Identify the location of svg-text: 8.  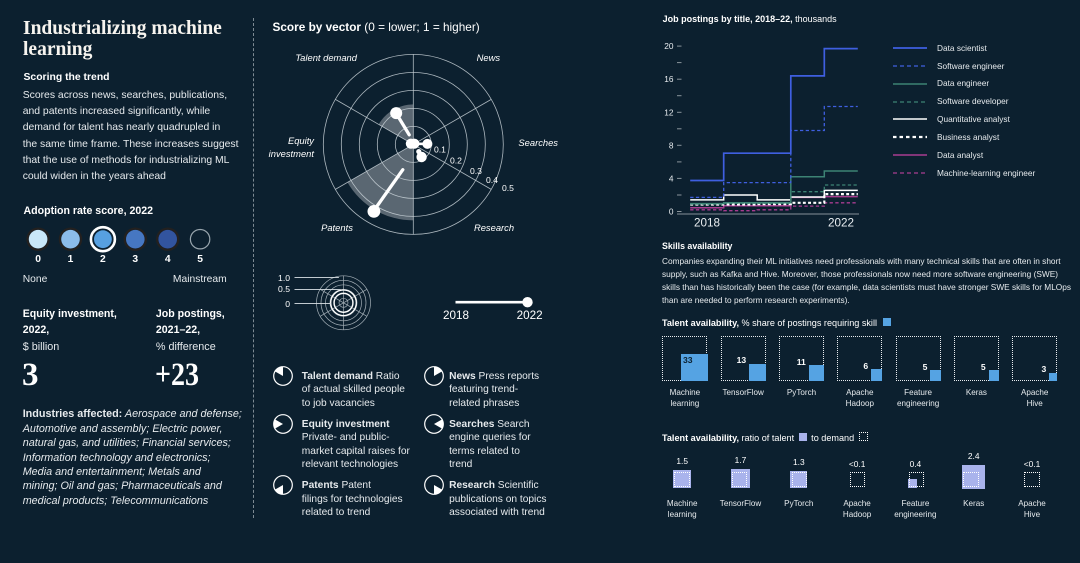
(671, 145).